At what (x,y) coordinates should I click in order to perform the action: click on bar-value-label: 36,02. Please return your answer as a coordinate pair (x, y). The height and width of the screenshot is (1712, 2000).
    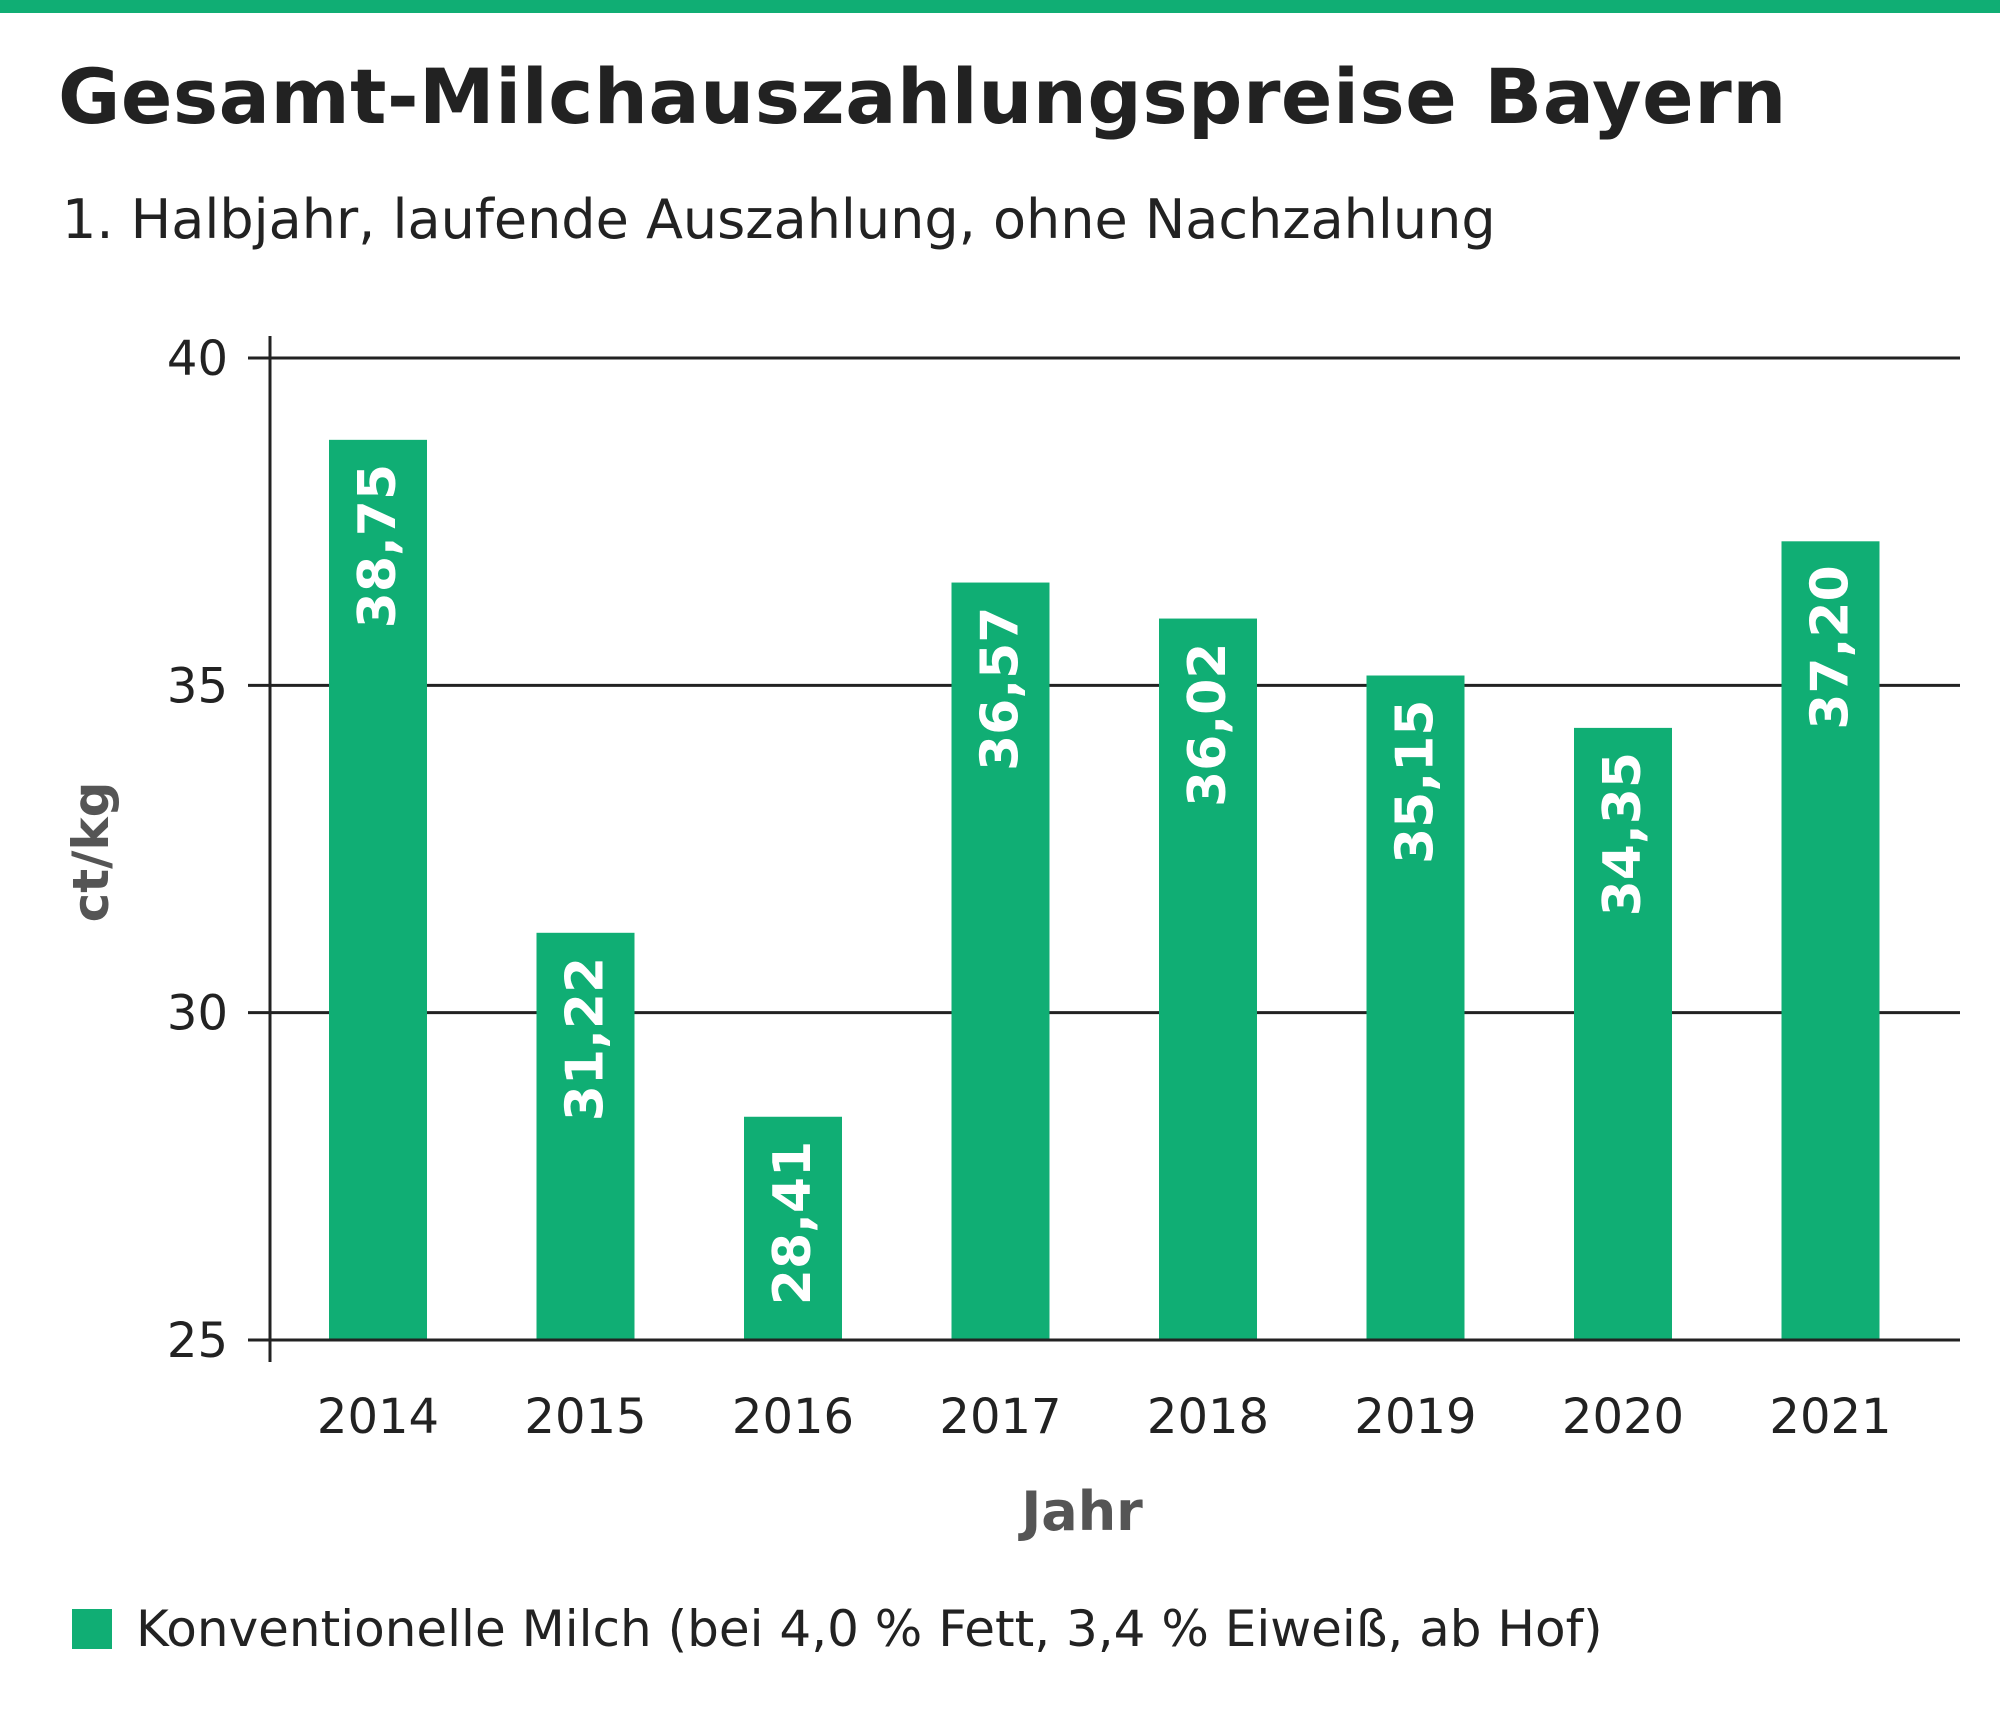
    Looking at the image, I should click on (1208, 725).